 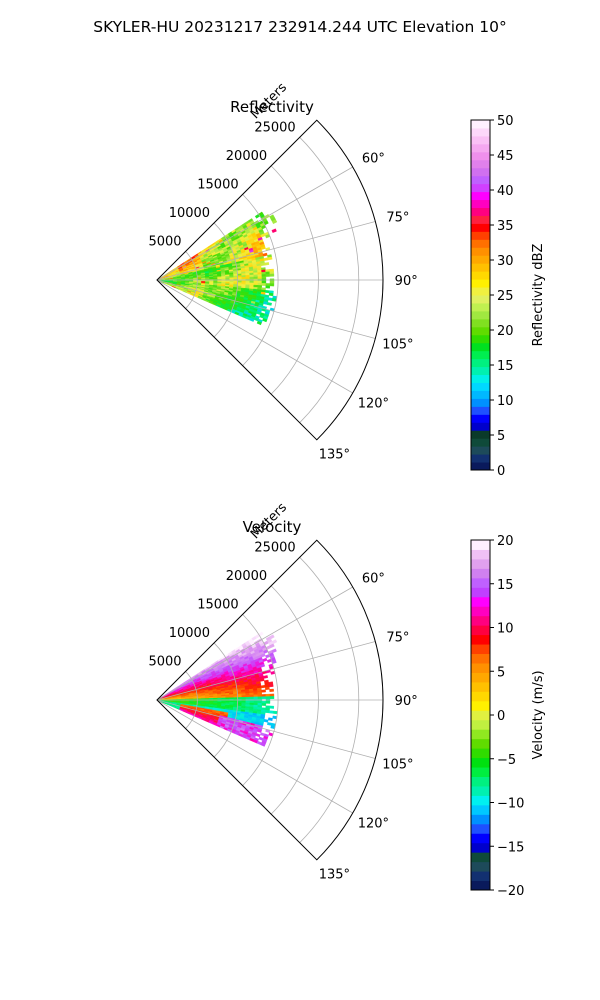 I want to click on colorbar: −20 −15 −10 −5 0 5 10 15 20 Velocity (m/s), so click(x=508, y=716).